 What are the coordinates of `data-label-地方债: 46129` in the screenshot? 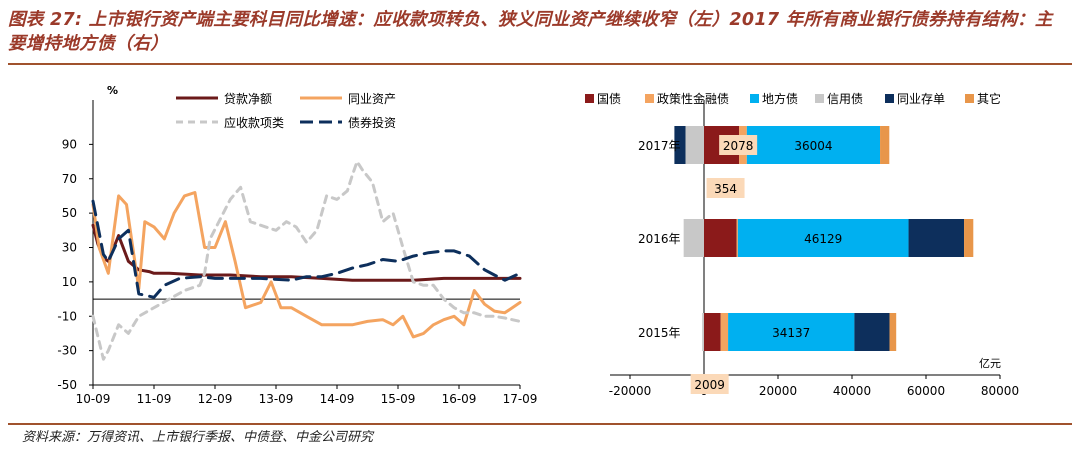 It's located at (823, 239).